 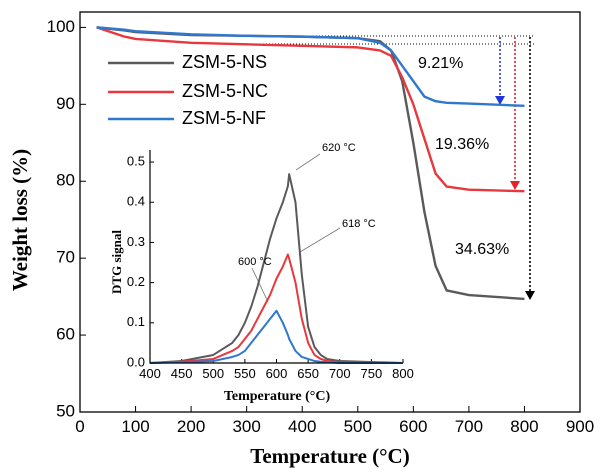 I want to click on inset-x-tick-label: 400, so click(x=150, y=373).